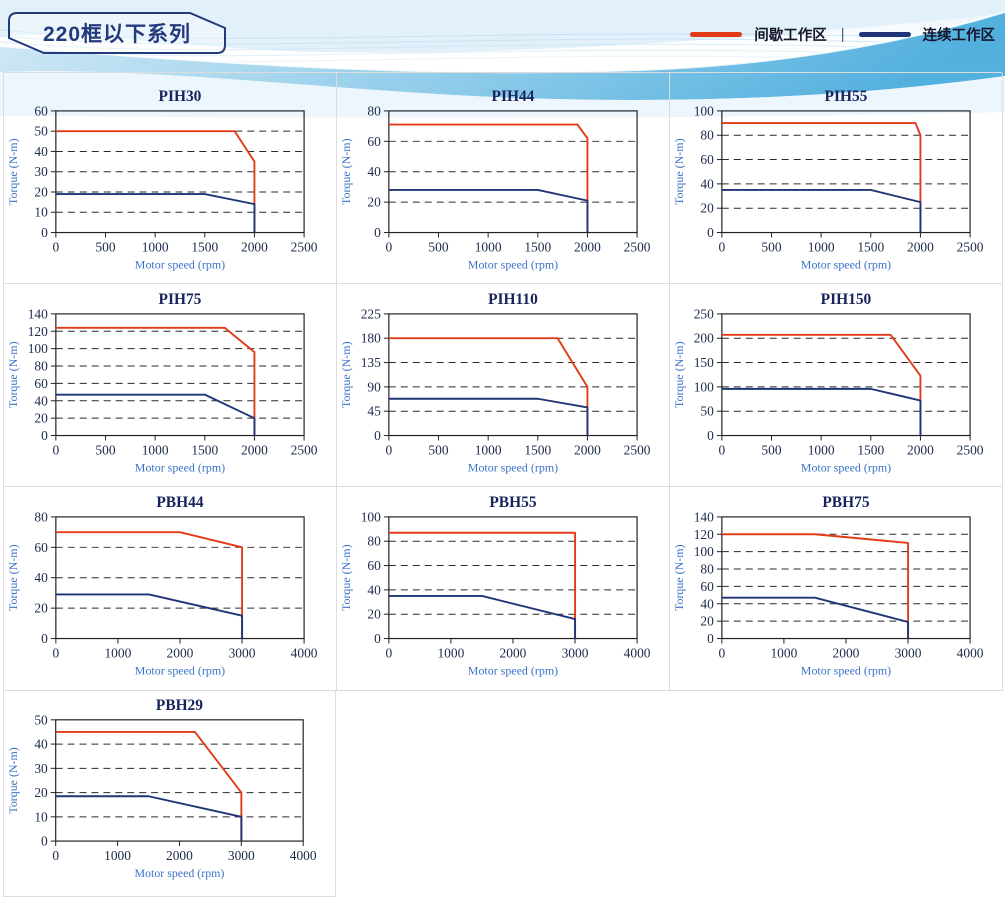 The height and width of the screenshot is (900, 1005). Describe the element at coordinates (374, 411) in the screenshot. I see `svg-text: 45` at that location.